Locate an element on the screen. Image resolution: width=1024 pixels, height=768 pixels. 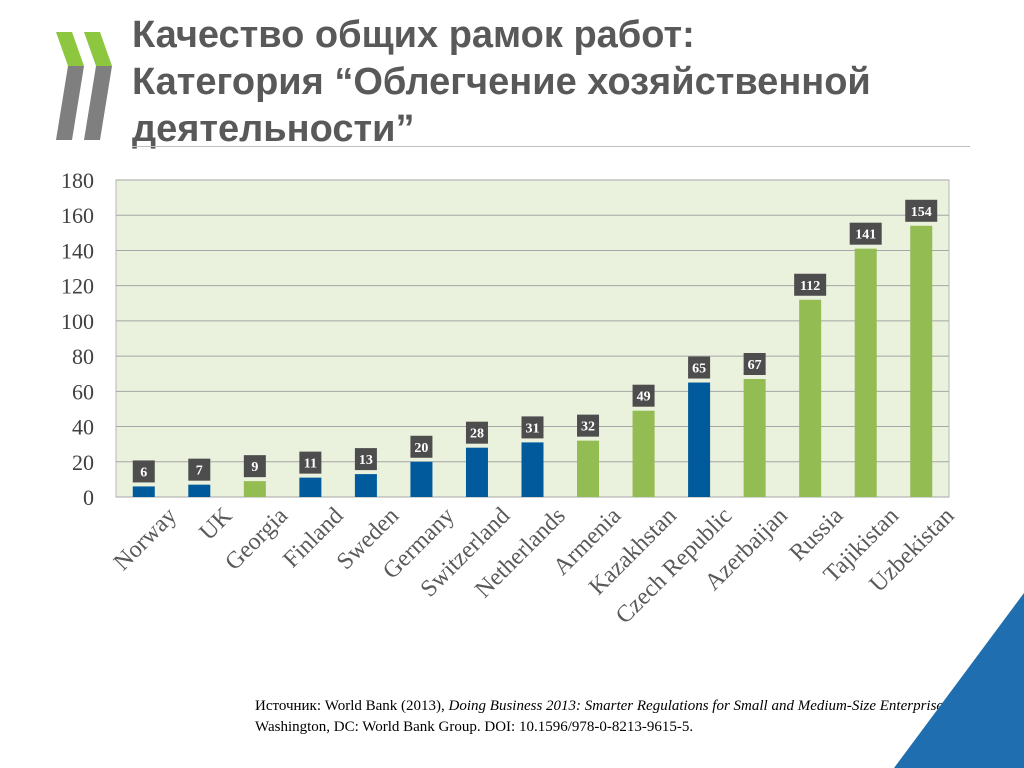
data-label: 6 is located at coordinates (143, 472).